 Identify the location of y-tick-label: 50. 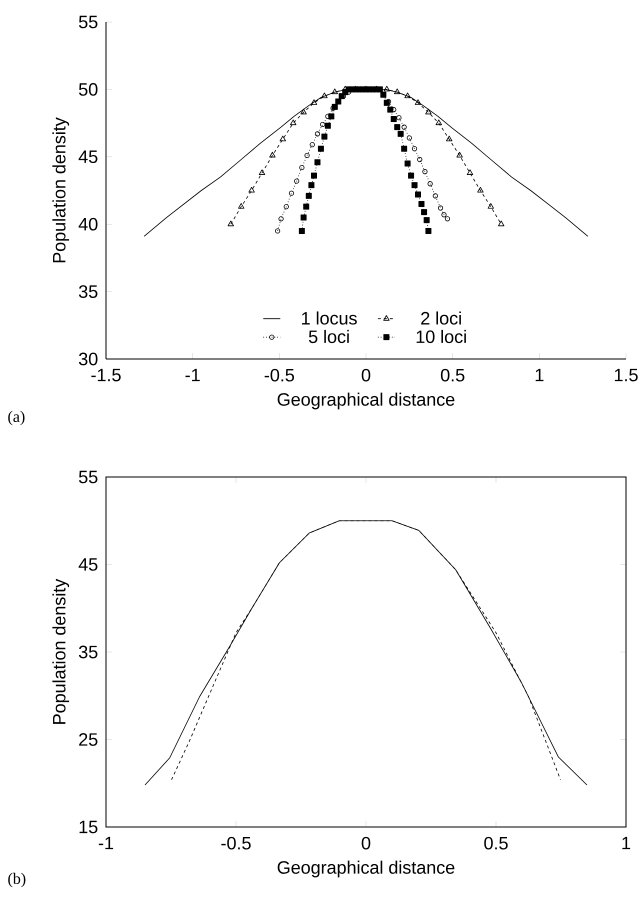
(88, 89).